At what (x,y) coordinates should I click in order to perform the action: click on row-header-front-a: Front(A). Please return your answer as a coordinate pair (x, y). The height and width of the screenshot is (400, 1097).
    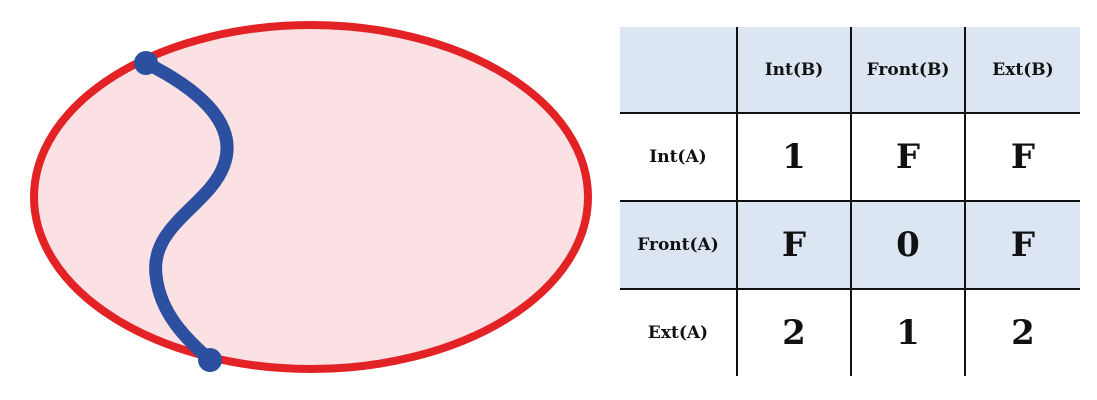
    Looking at the image, I should click on (678, 244).